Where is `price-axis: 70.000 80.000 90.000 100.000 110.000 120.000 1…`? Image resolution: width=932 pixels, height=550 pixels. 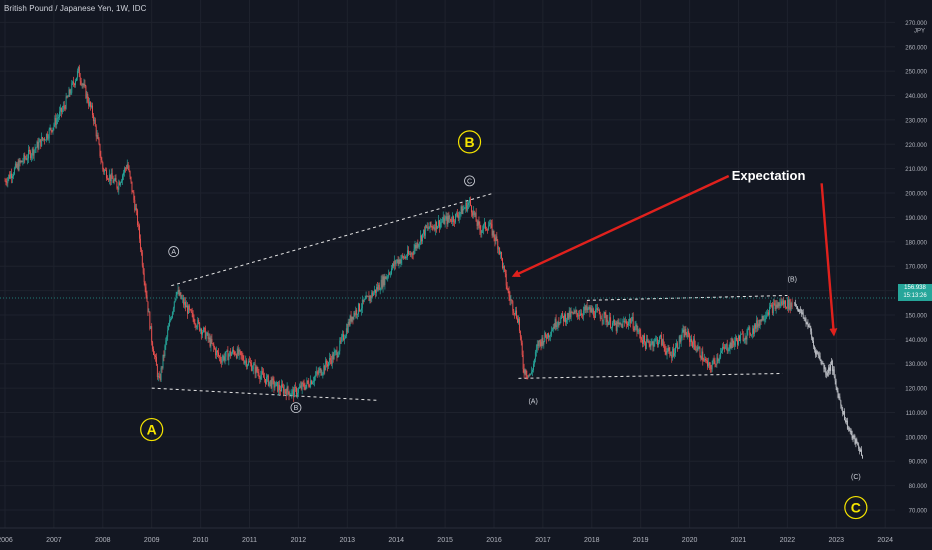 price-axis: 70.000 80.000 90.000 100.000 110.000 120.000 1… is located at coordinates (913, 275).